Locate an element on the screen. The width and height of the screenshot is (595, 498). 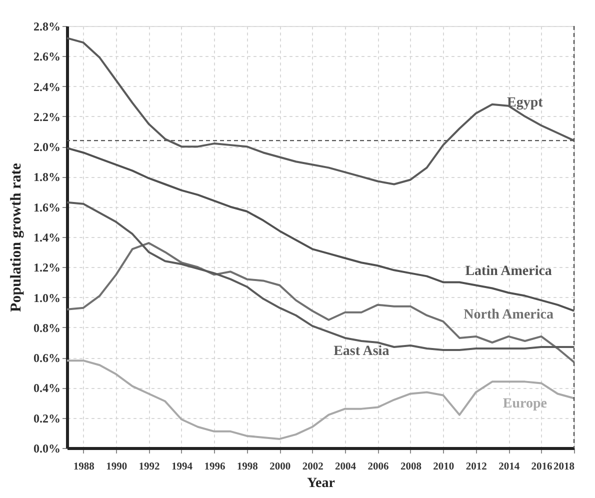
x-tick-label: 2000 is located at coordinates (280, 467).